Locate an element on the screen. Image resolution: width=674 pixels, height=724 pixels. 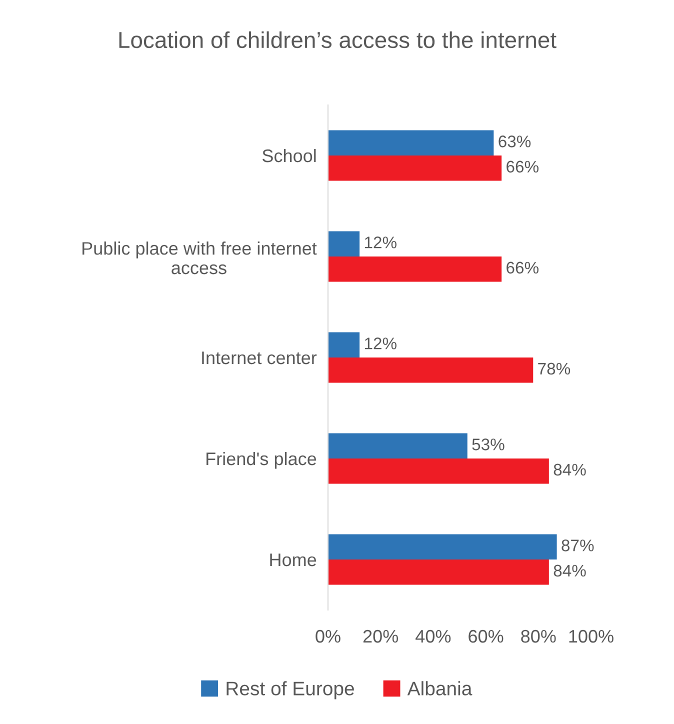
x-tick-label: 80% is located at coordinates (538, 636).